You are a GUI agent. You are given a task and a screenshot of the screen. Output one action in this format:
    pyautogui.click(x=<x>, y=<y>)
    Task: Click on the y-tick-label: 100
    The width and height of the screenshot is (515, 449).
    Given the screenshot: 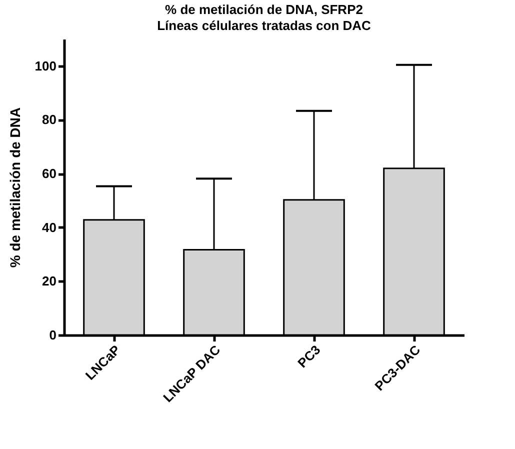 What is the action you would take?
    pyautogui.click(x=45, y=66)
    